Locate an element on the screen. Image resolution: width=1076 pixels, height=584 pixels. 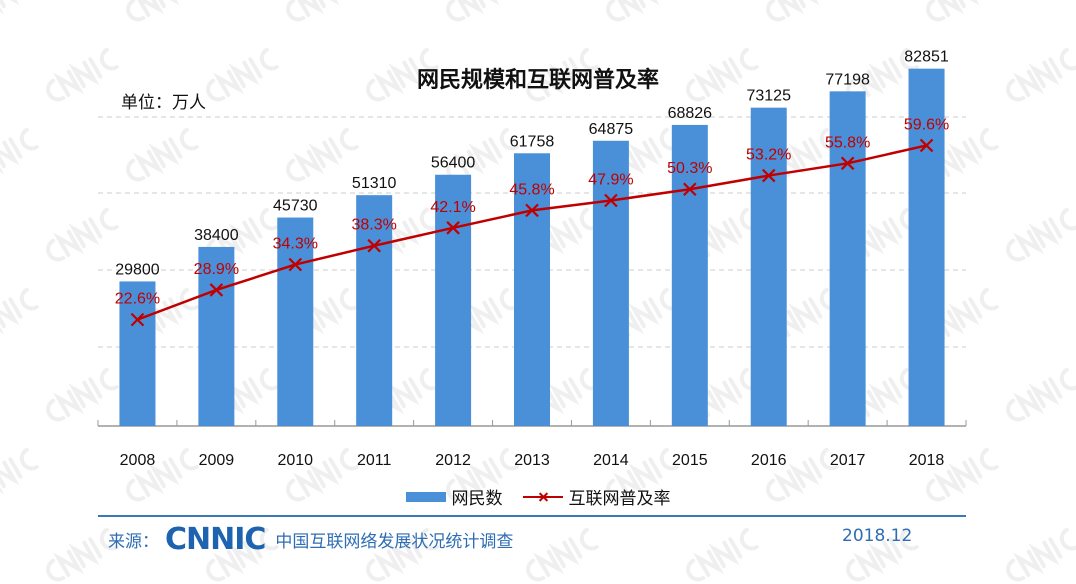
bar-2017 is located at coordinates (847, 259).